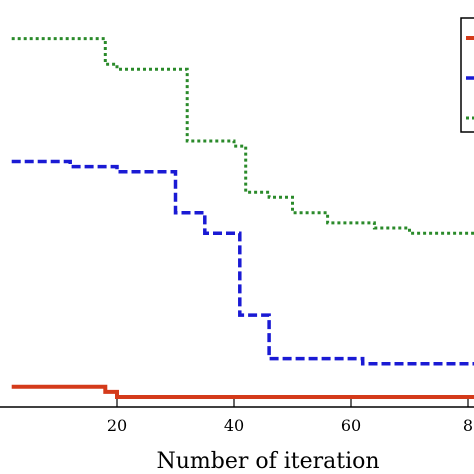 The image size is (474, 474). Describe the element at coordinates (468, 425) in the screenshot. I see `x-tick-label-4: 8` at that location.